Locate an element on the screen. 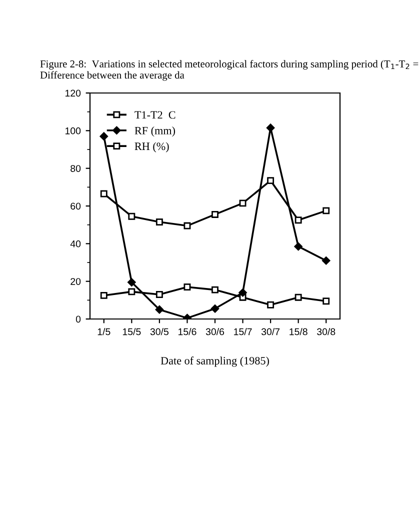  y-tick-label: 80 is located at coordinates (75, 168).